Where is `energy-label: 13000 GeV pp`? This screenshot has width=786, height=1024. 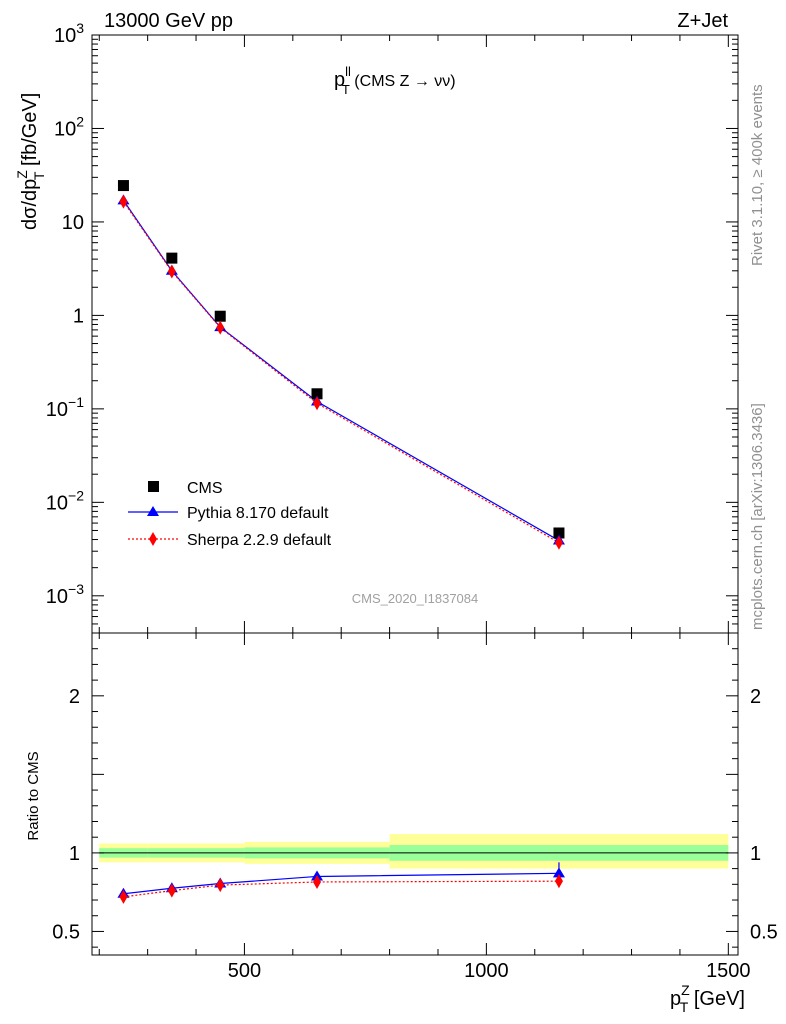 energy-label: 13000 GeV pp is located at coordinates (168, 21).